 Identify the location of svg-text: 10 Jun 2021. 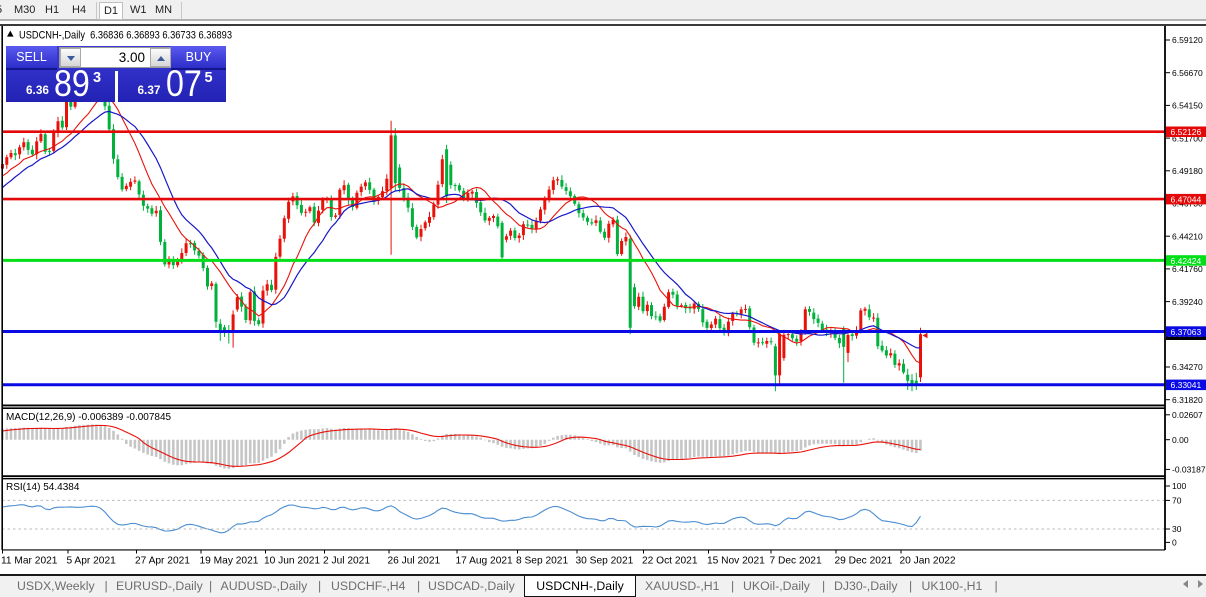
(292, 560).